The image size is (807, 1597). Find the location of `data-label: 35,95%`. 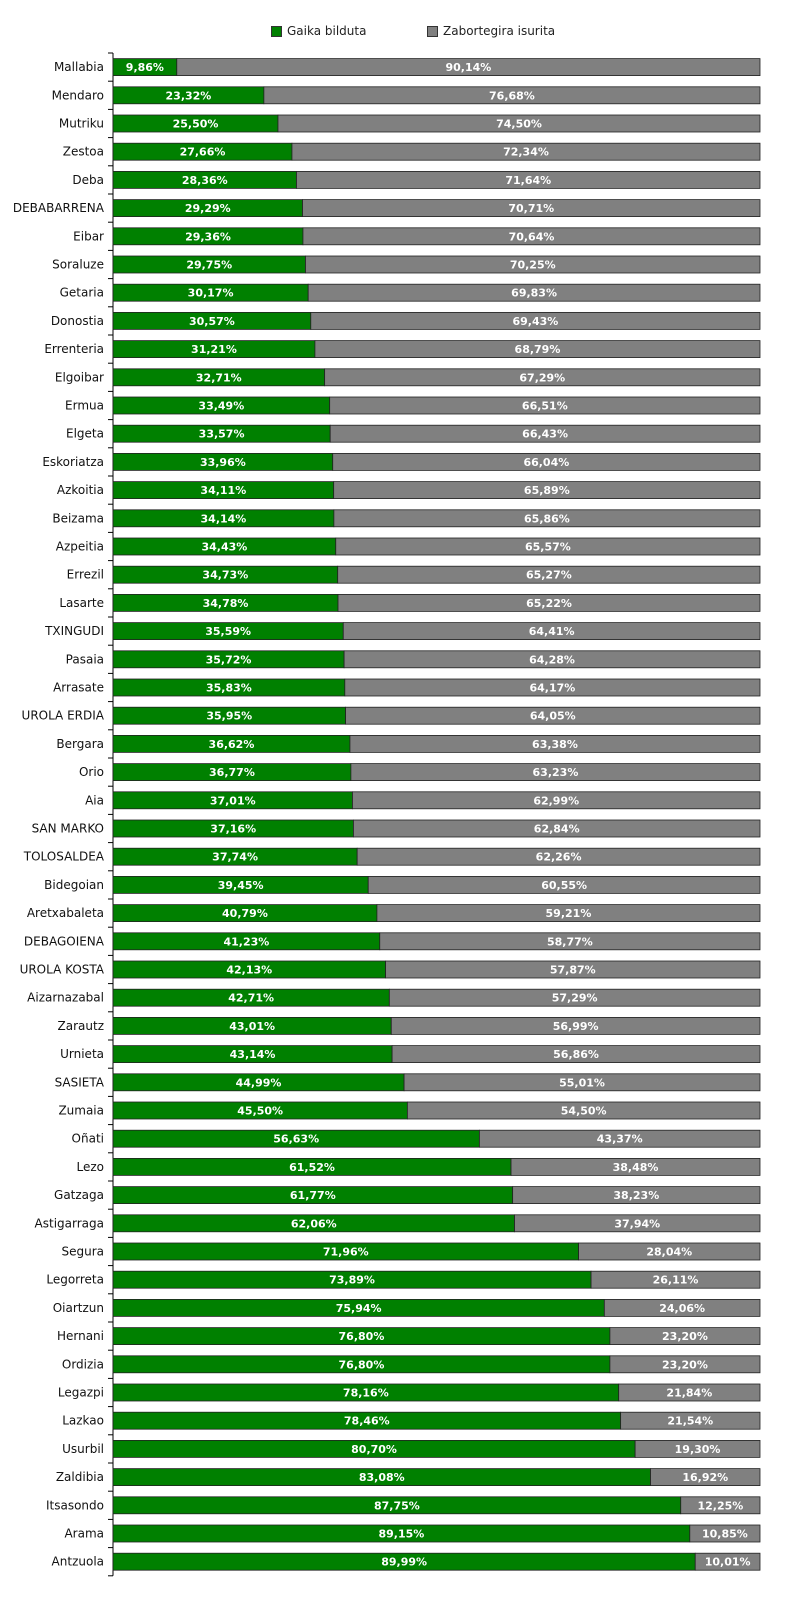

data-label: 35,95% is located at coordinates (229, 716).